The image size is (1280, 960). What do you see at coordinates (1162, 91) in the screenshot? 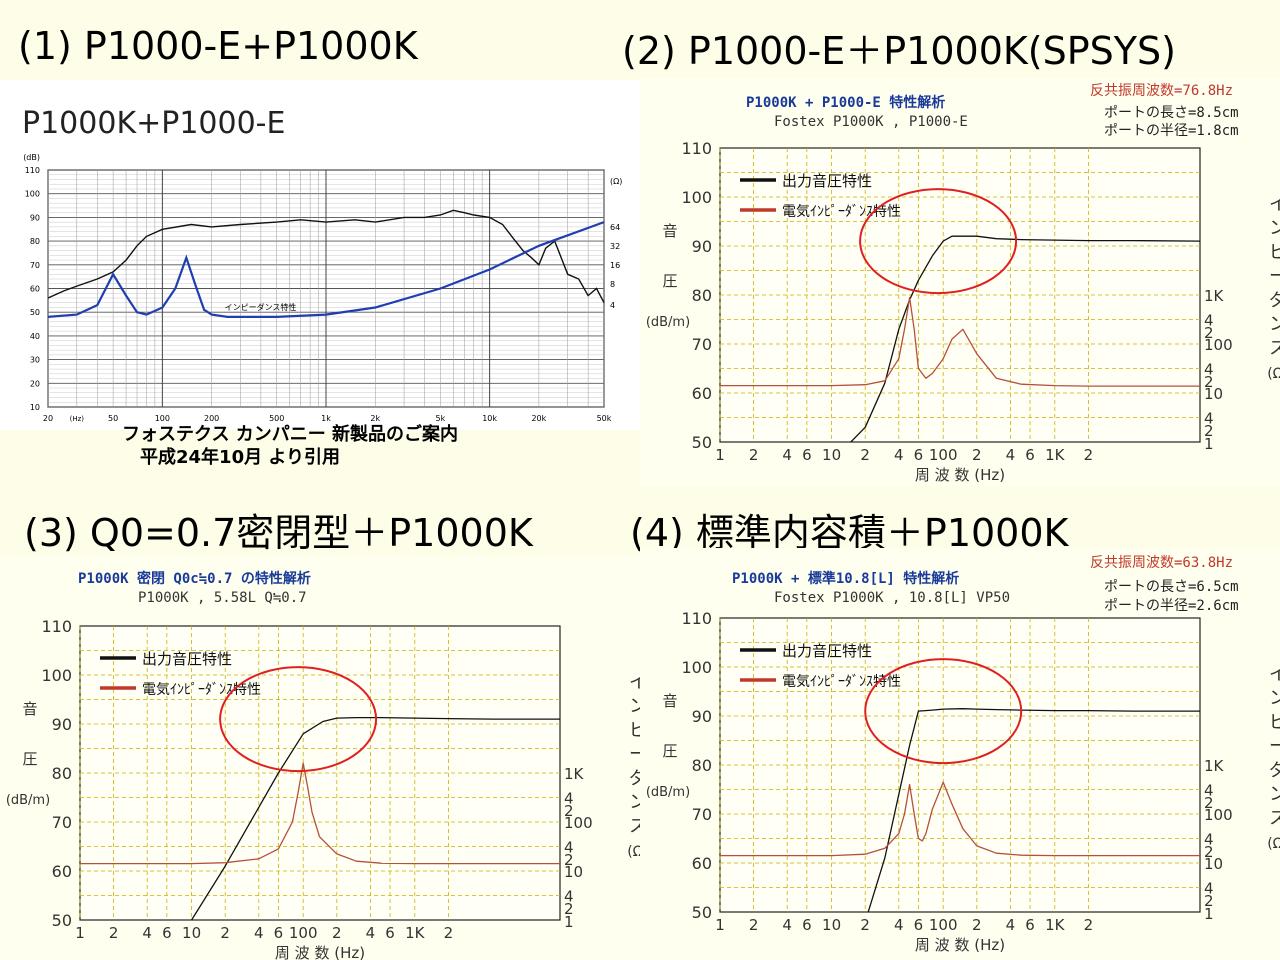
I see `panel2-resonance: 反共振周波数=76.8Hz` at bounding box center [1162, 91].